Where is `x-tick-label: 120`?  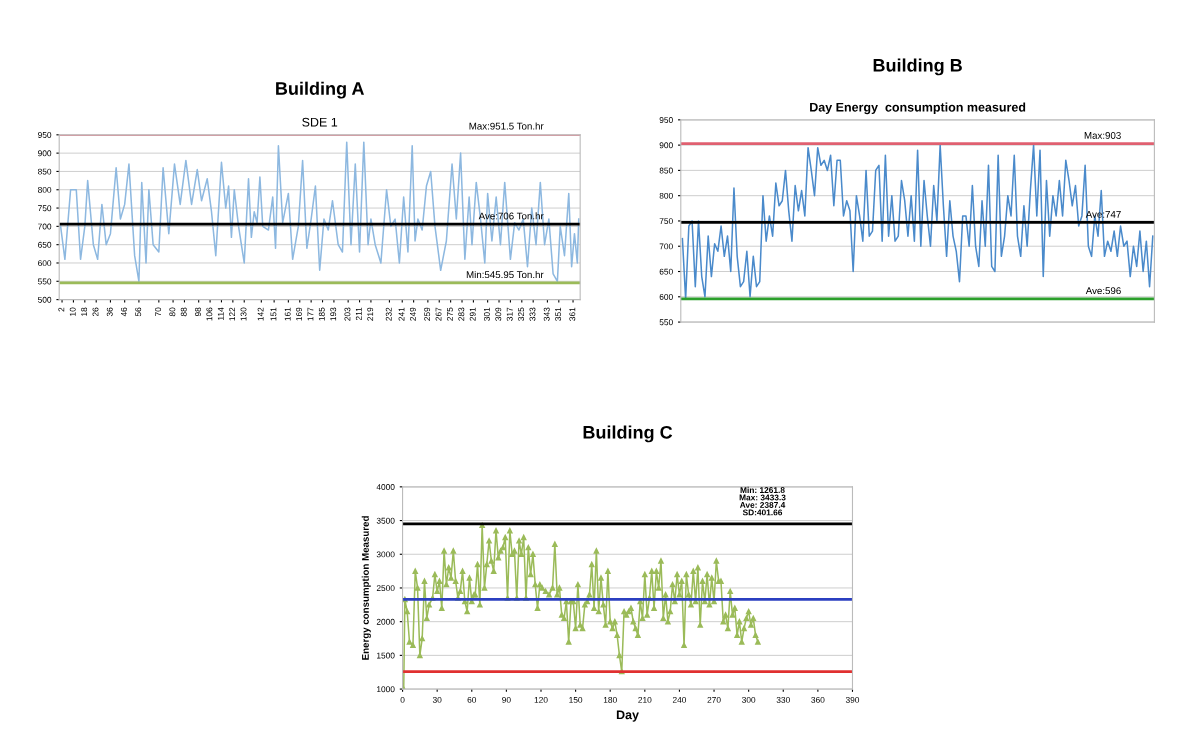
x-tick-label: 120 is located at coordinates (541, 699).